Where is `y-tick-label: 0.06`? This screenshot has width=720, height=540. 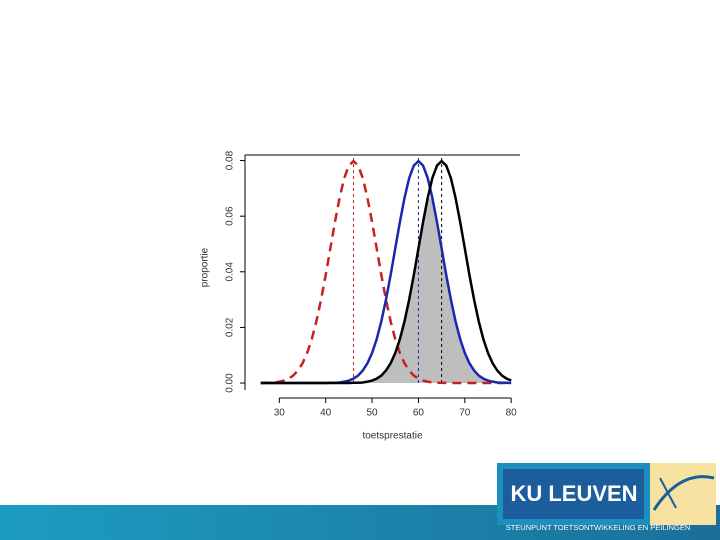 y-tick-label: 0.06 is located at coordinates (230, 216).